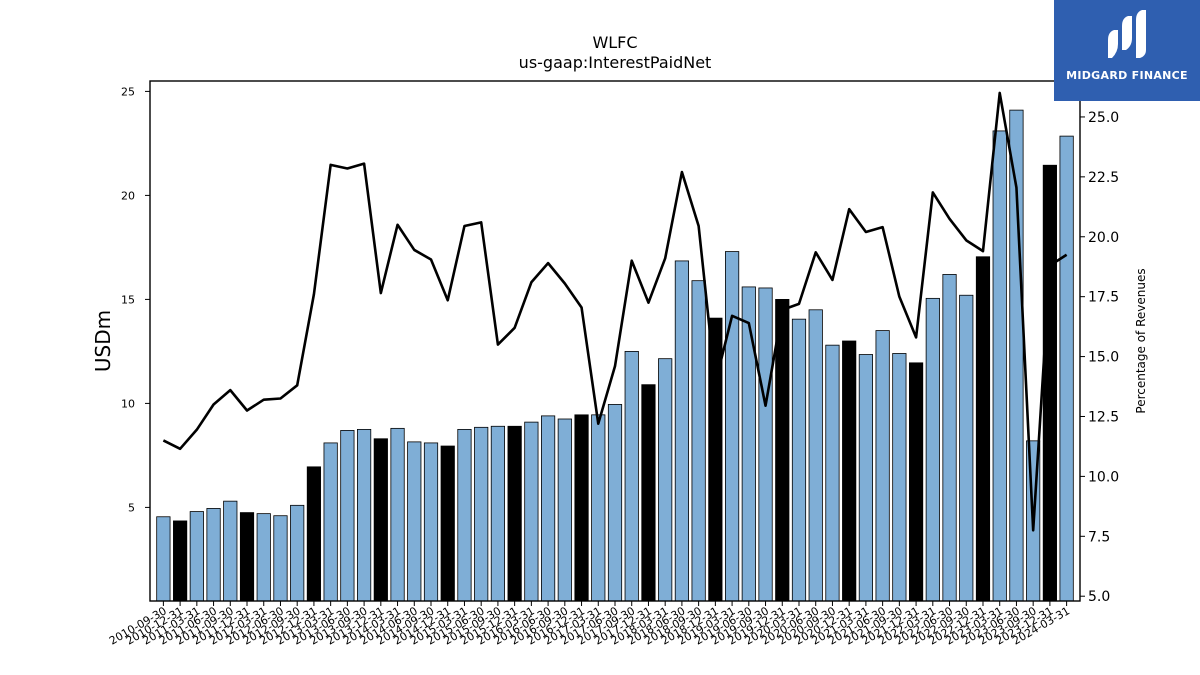  I want to click on y-tick-label: 5, so click(131, 507).